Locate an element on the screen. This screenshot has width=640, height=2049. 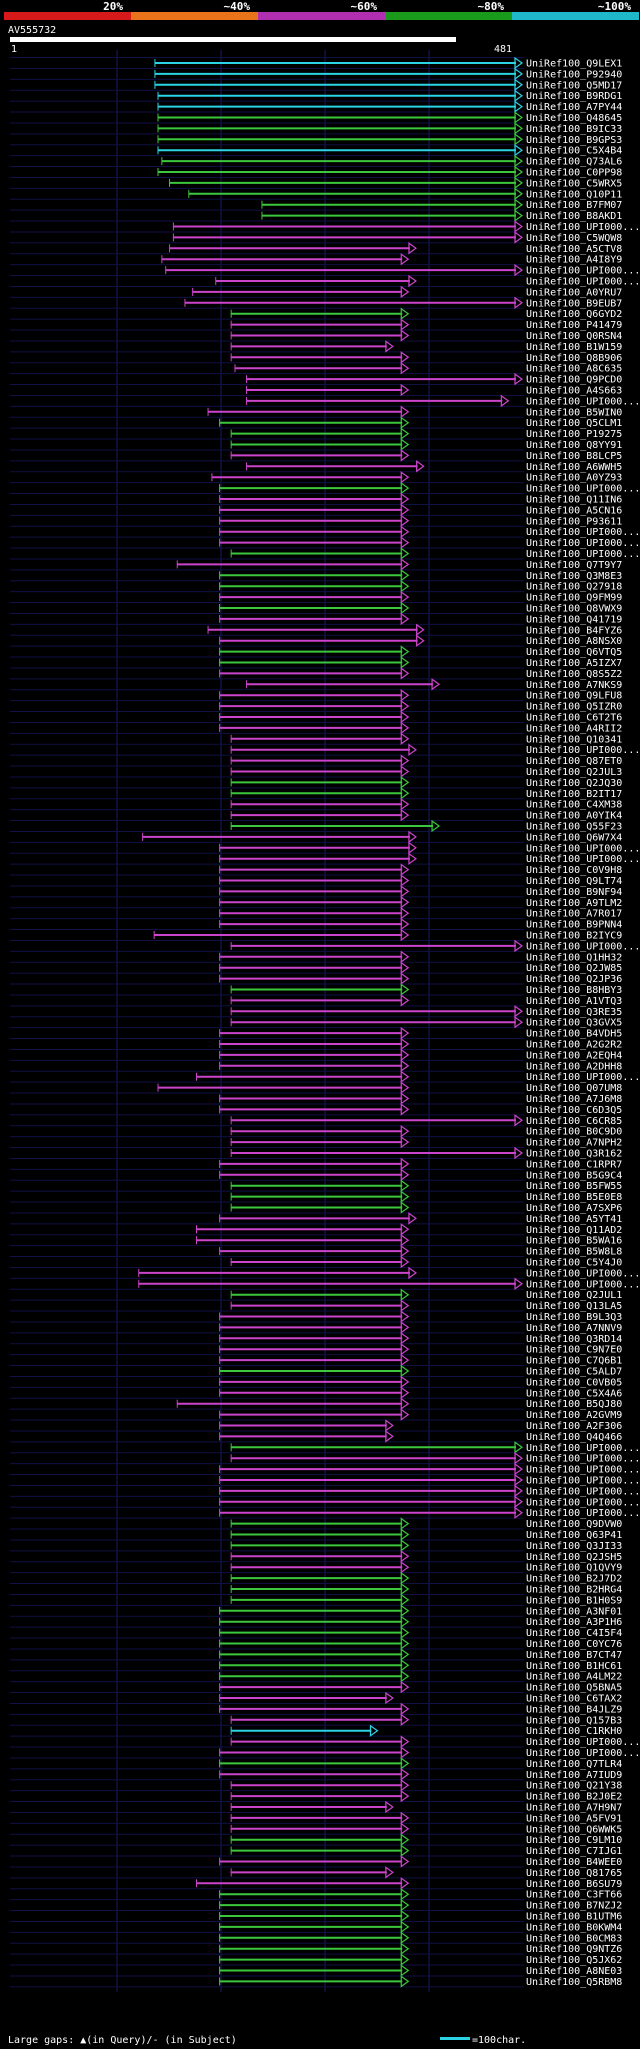
hit-label: UniRef100_Q3GVX5 is located at coordinates (574, 1023).